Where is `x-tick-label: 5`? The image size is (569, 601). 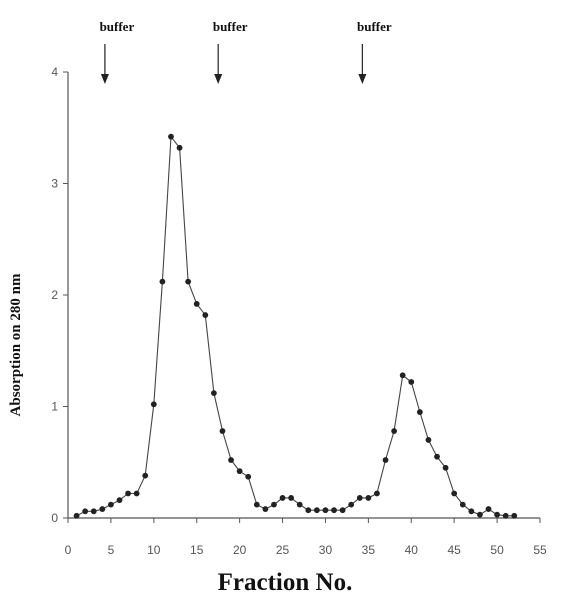 x-tick-label: 5 is located at coordinates (111, 550).